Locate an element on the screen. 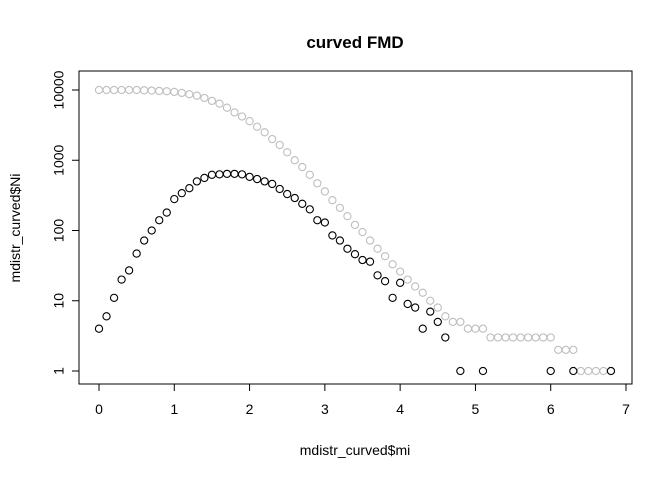 The height and width of the screenshot is (480, 672). x-tick-label: 5 is located at coordinates (476, 409).